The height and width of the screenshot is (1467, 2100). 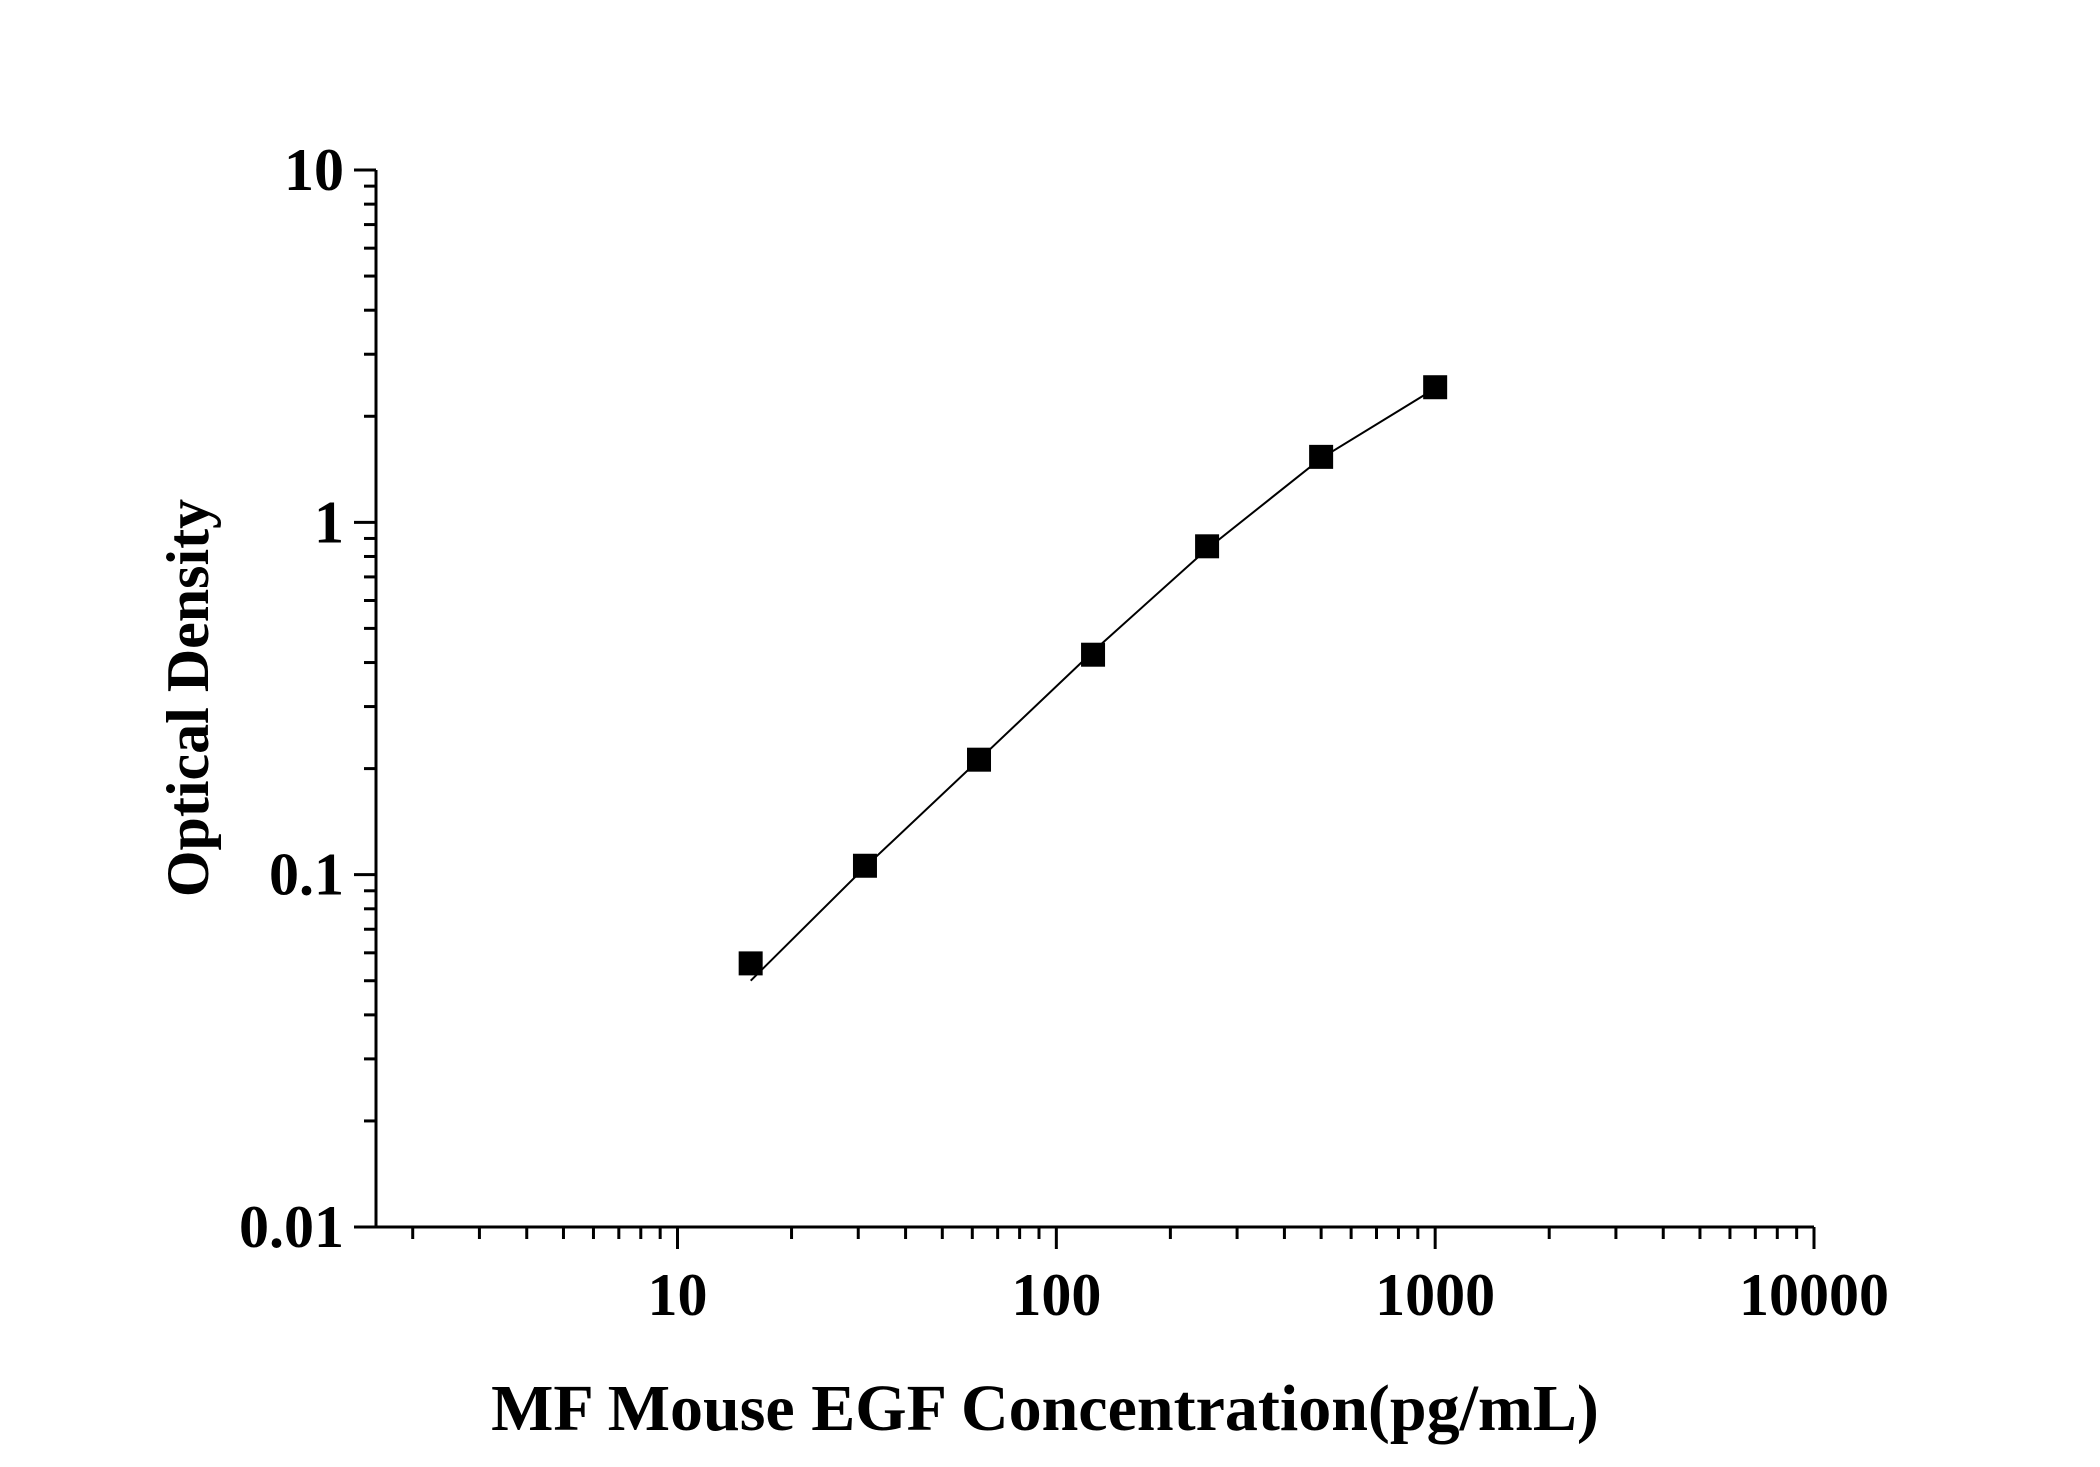 I want to click on x-ticks: 10 100 1000 10000, so click(x=1150, y=1277).